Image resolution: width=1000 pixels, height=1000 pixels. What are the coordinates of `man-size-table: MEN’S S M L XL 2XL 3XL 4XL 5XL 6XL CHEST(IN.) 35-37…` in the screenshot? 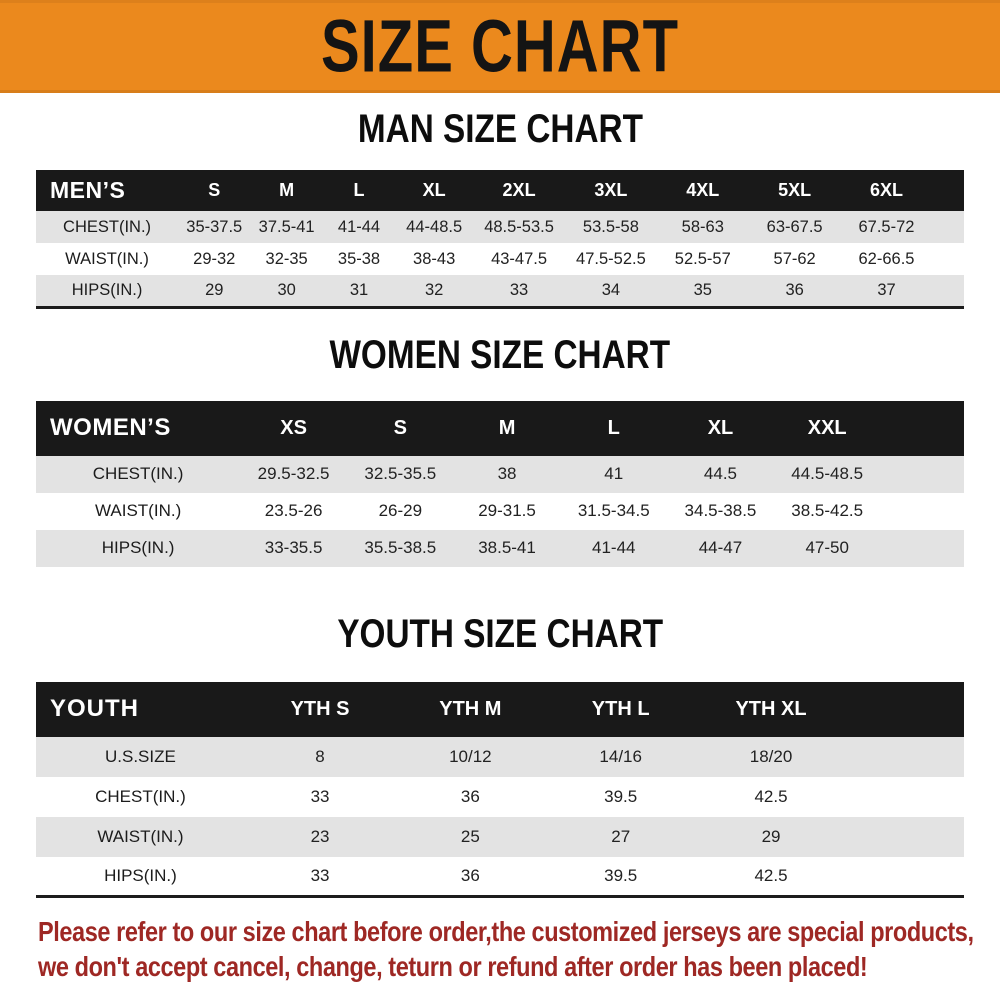 It's located at (500, 239).